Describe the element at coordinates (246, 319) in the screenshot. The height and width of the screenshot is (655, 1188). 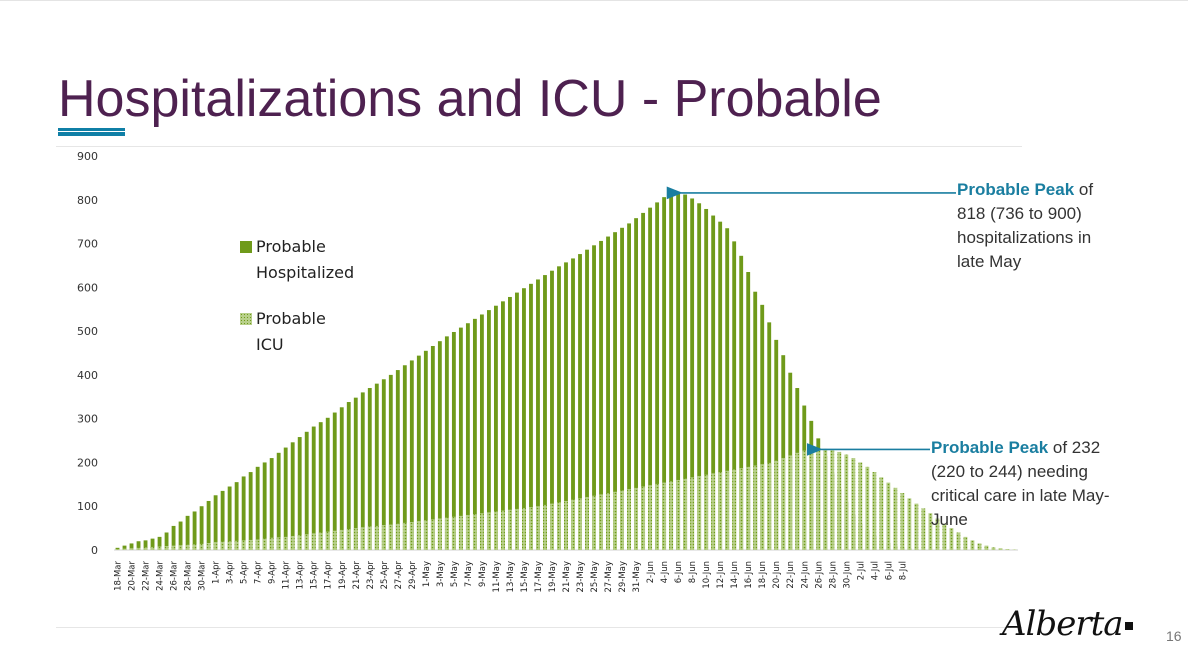
I see `legend-swatch-icu` at that location.